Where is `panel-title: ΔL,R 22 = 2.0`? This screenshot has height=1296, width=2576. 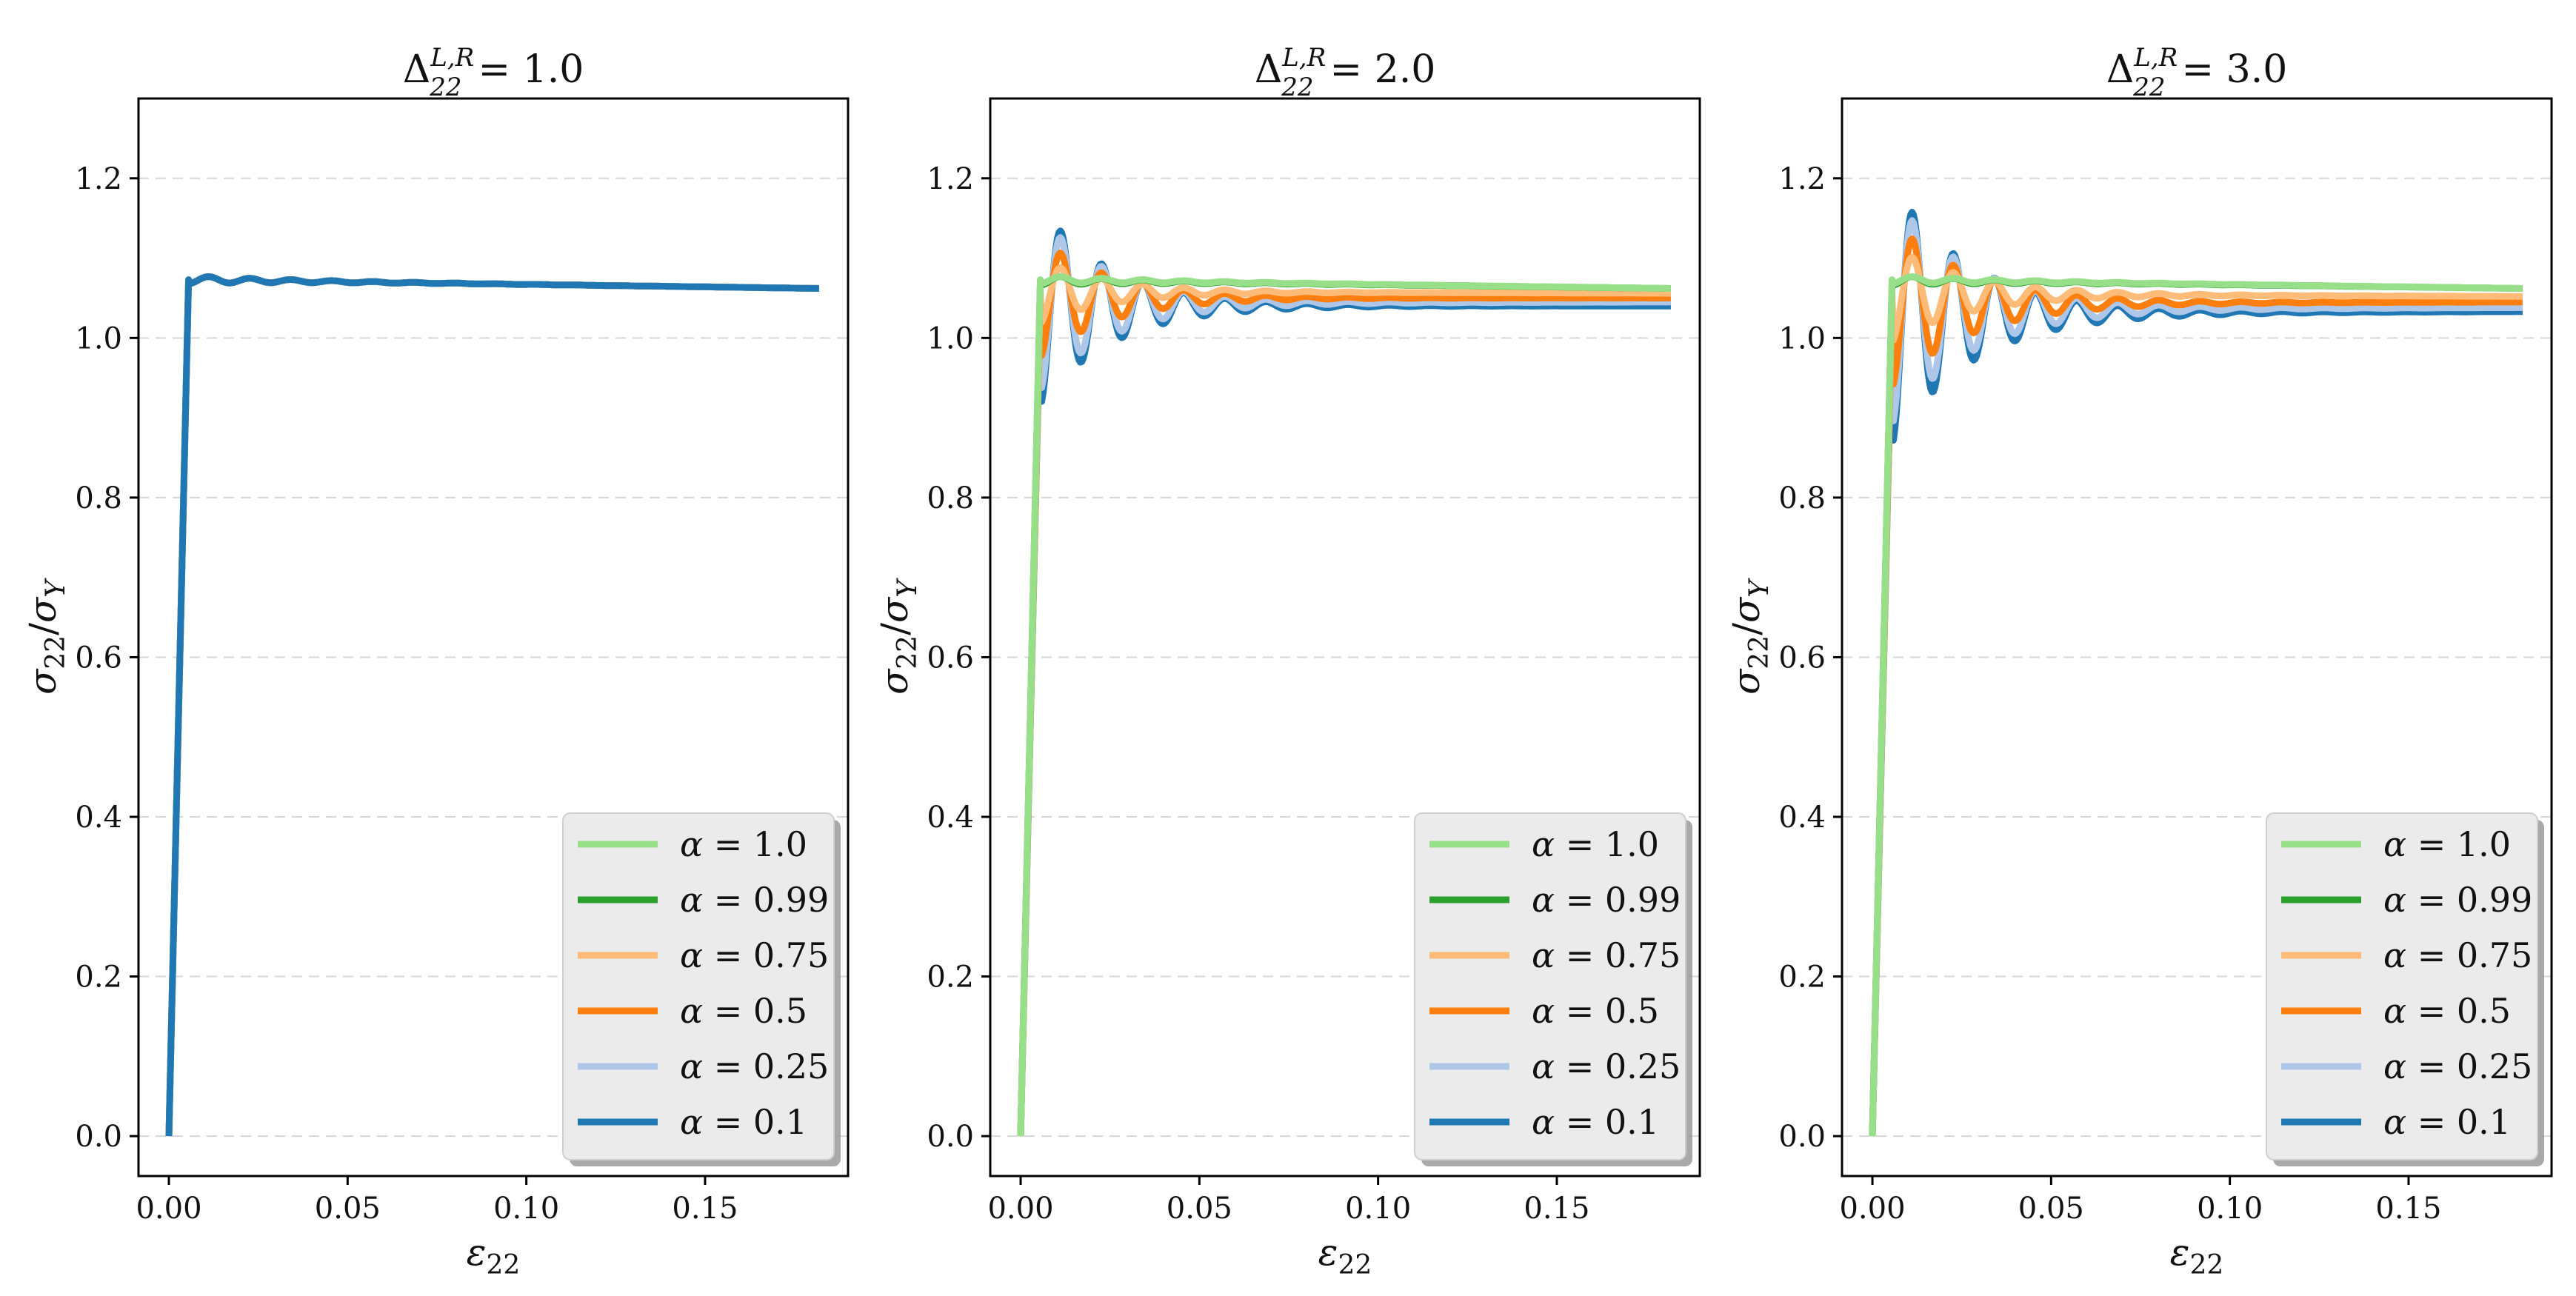
panel-title: ΔL,R 22 = 2.0 is located at coordinates (1345, 72).